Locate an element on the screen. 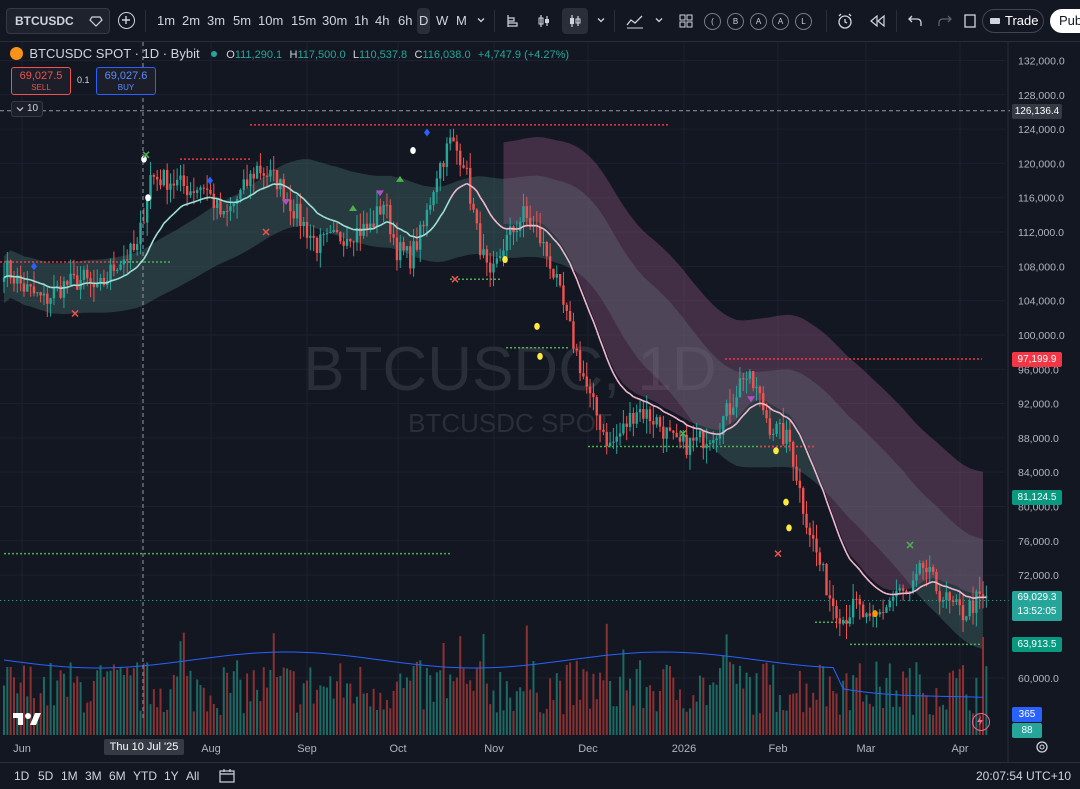  interval-w: W is located at coordinates (442, 21).